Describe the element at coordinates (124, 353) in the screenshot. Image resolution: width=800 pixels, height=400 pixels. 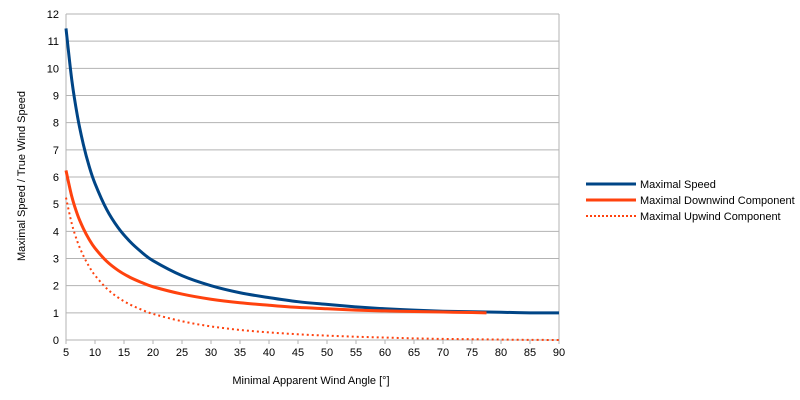
I see `x-tick-label: 15` at that location.